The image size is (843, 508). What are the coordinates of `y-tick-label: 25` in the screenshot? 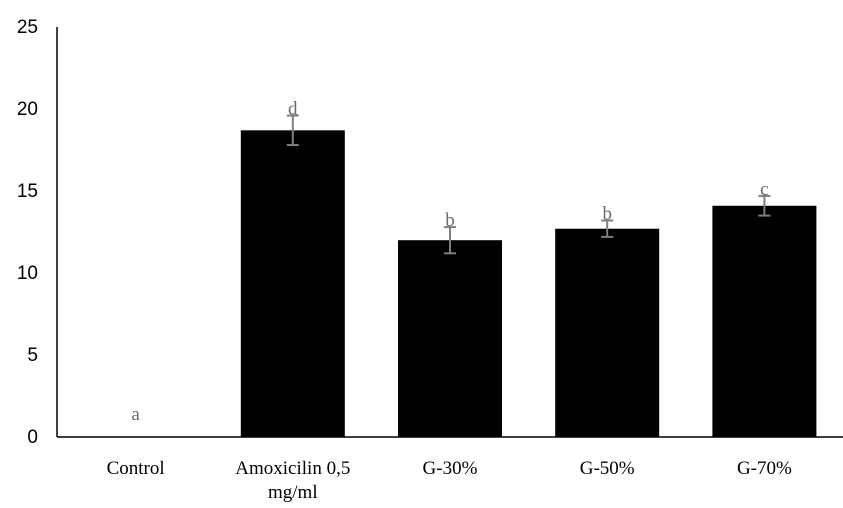 It's located at (27, 27).